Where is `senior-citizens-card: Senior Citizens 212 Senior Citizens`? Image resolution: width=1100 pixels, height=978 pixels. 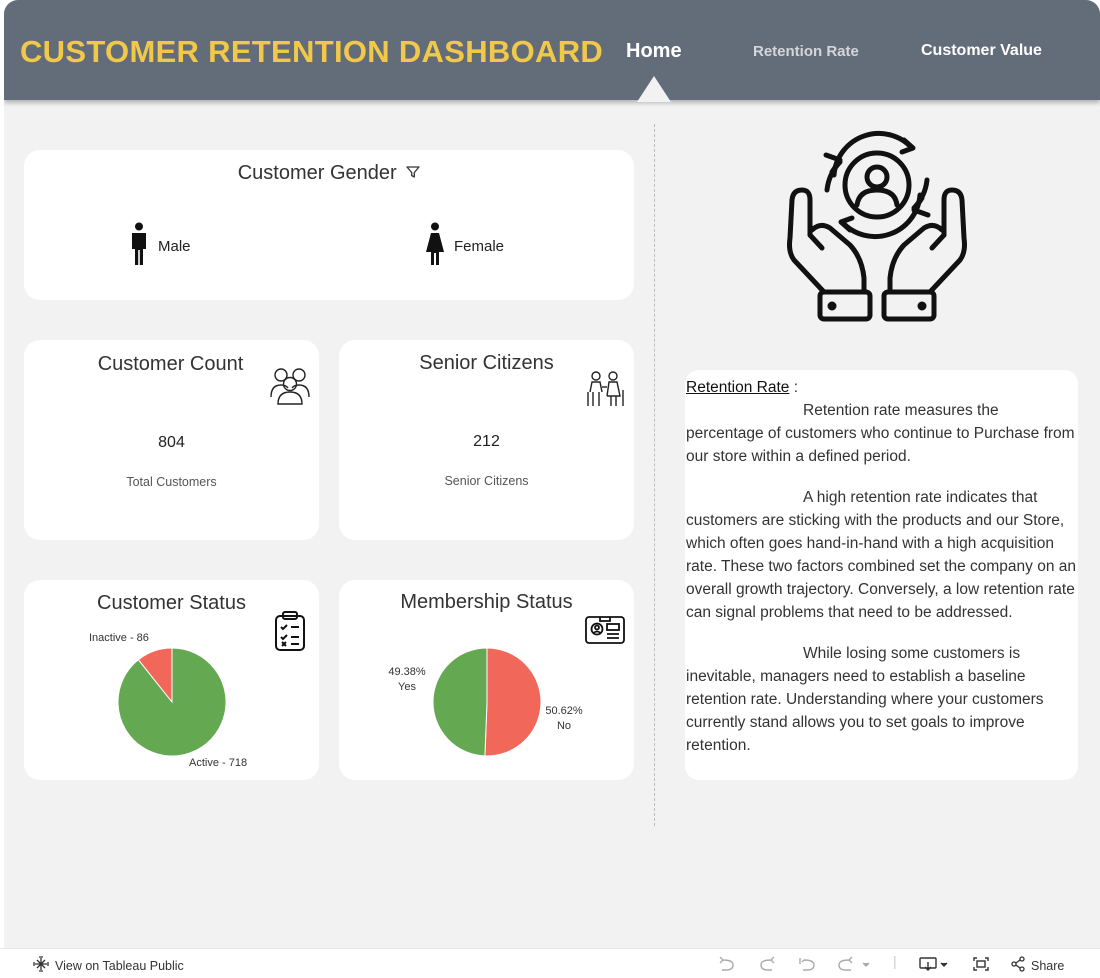
senior-citizens-card: Senior Citizens 212 Senior Citizens is located at coordinates (486, 440).